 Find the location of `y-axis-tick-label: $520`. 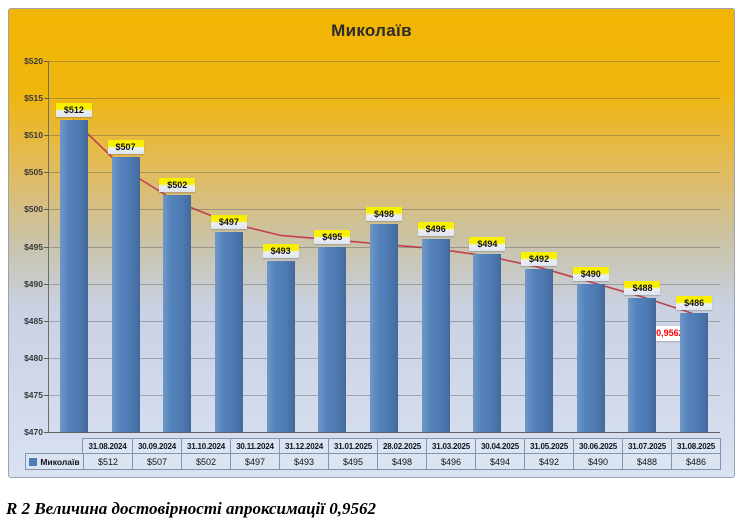

y-axis-tick-label: $520 is located at coordinates (33, 61).